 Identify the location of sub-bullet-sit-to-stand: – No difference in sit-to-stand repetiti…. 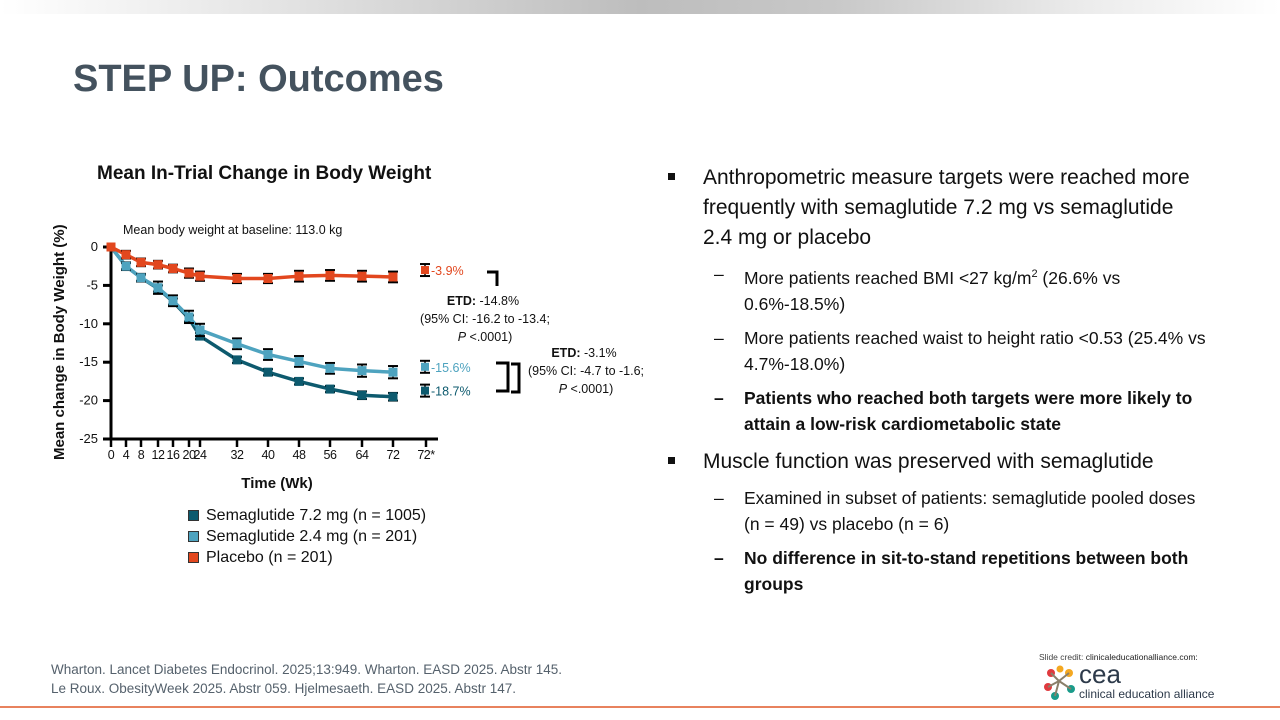
(938, 571).